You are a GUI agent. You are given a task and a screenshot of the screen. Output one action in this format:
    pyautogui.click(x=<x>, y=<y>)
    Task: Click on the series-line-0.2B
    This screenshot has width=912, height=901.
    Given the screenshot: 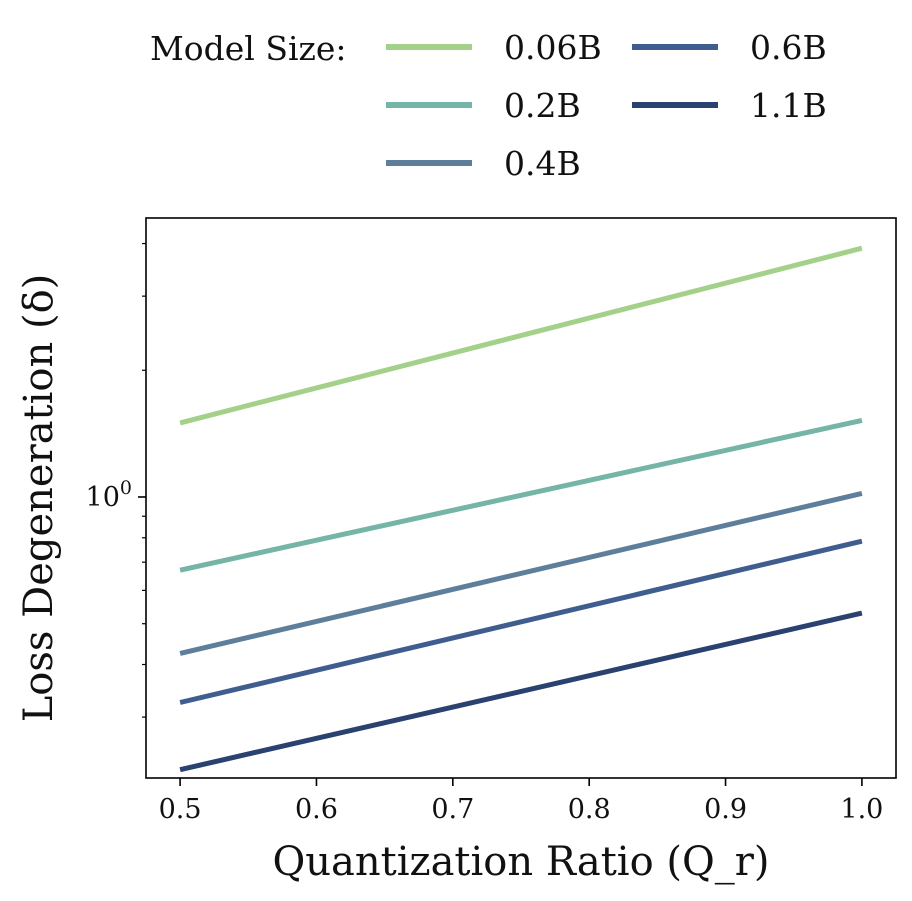 What is the action you would take?
    pyautogui.click(x=521, y=495)
    